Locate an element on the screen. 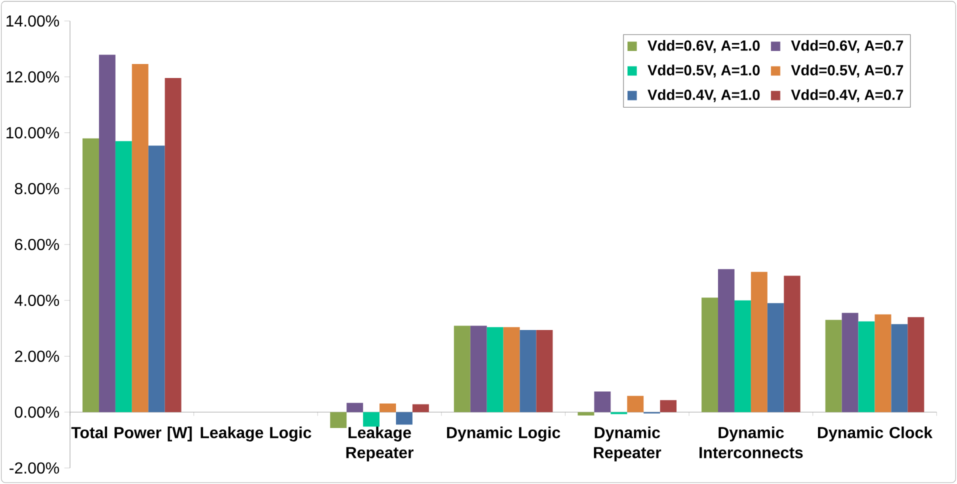 Image resolution: width=957 pixels, height=484 pixels. y-tick-label: 10.00% is located at coordinates (33, 132).